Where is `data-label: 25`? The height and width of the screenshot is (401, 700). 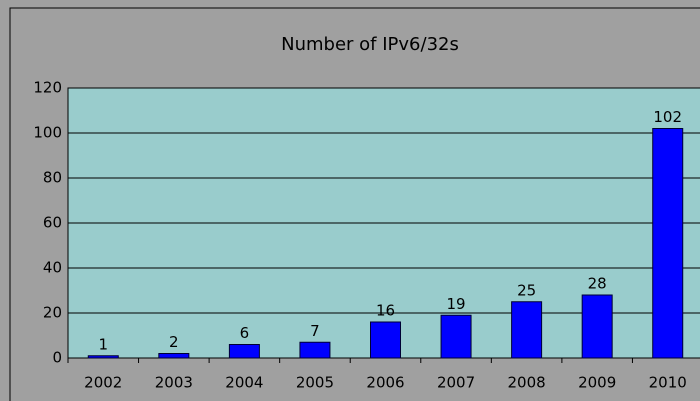 data-label: 25 is located at coordinates (526, 290).